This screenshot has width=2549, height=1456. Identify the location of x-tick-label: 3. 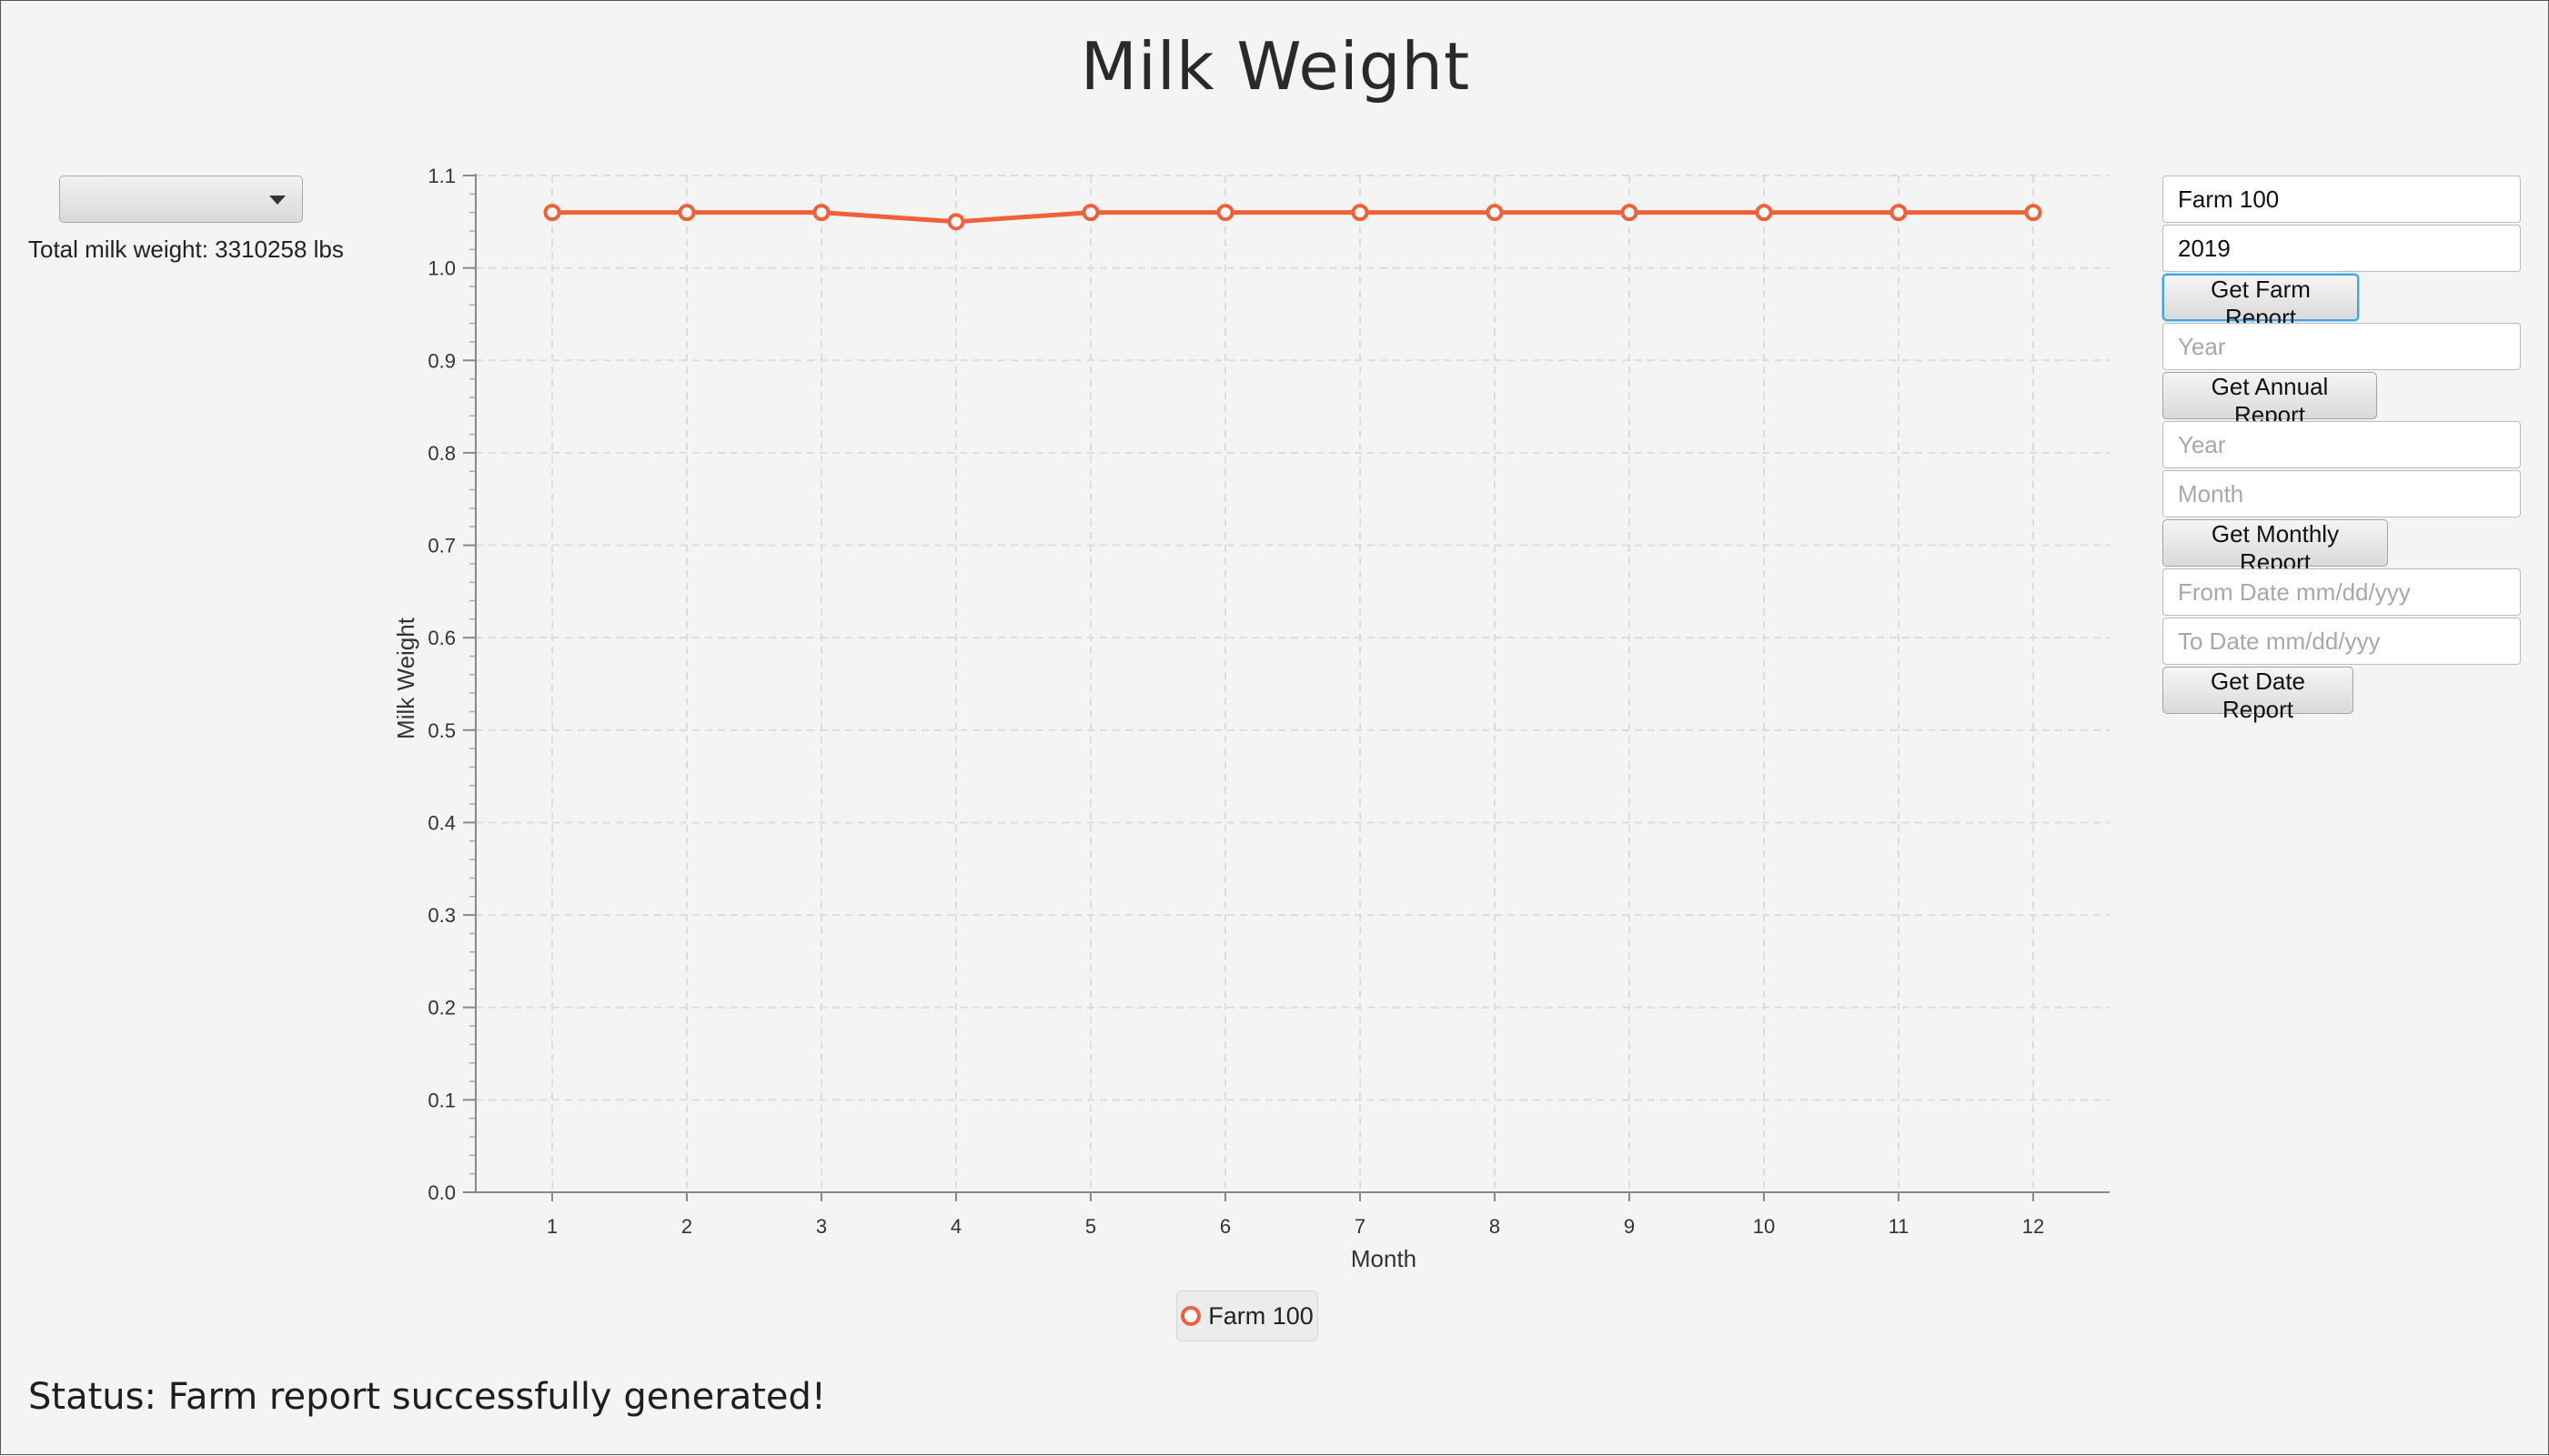
(822, 1227).